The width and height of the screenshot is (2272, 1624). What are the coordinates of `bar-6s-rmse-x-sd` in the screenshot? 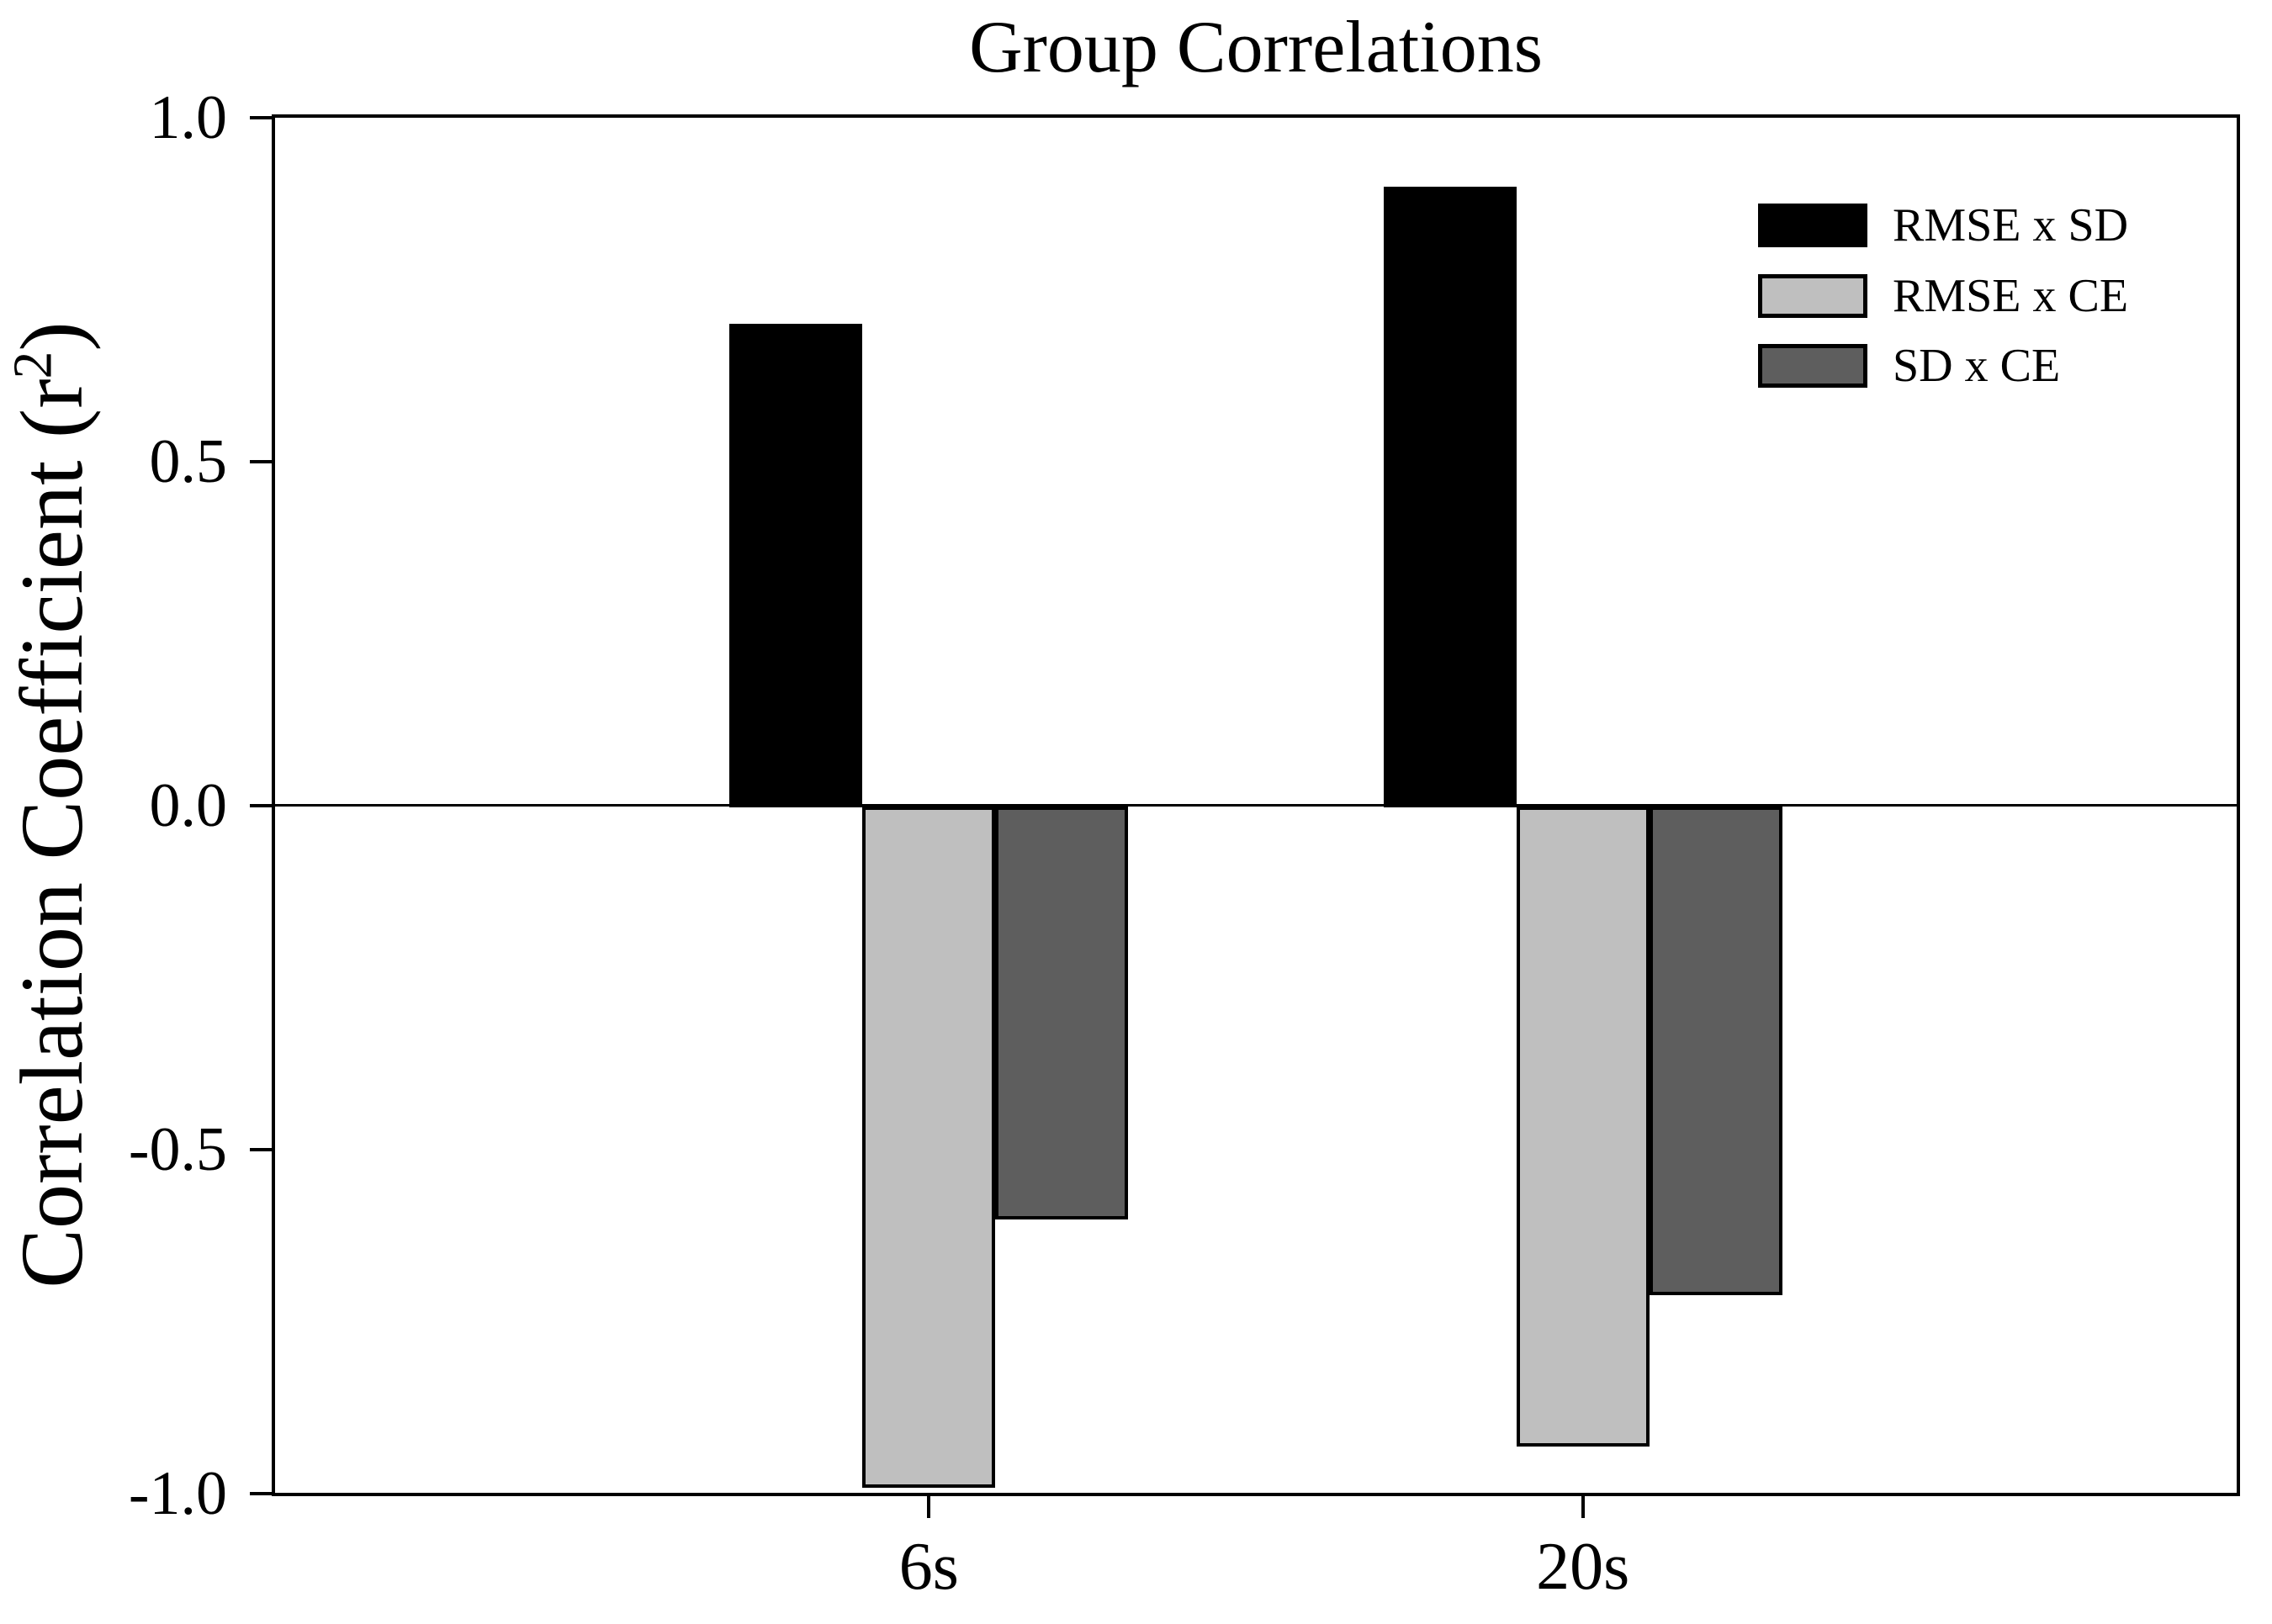 It's located at (796, 565).